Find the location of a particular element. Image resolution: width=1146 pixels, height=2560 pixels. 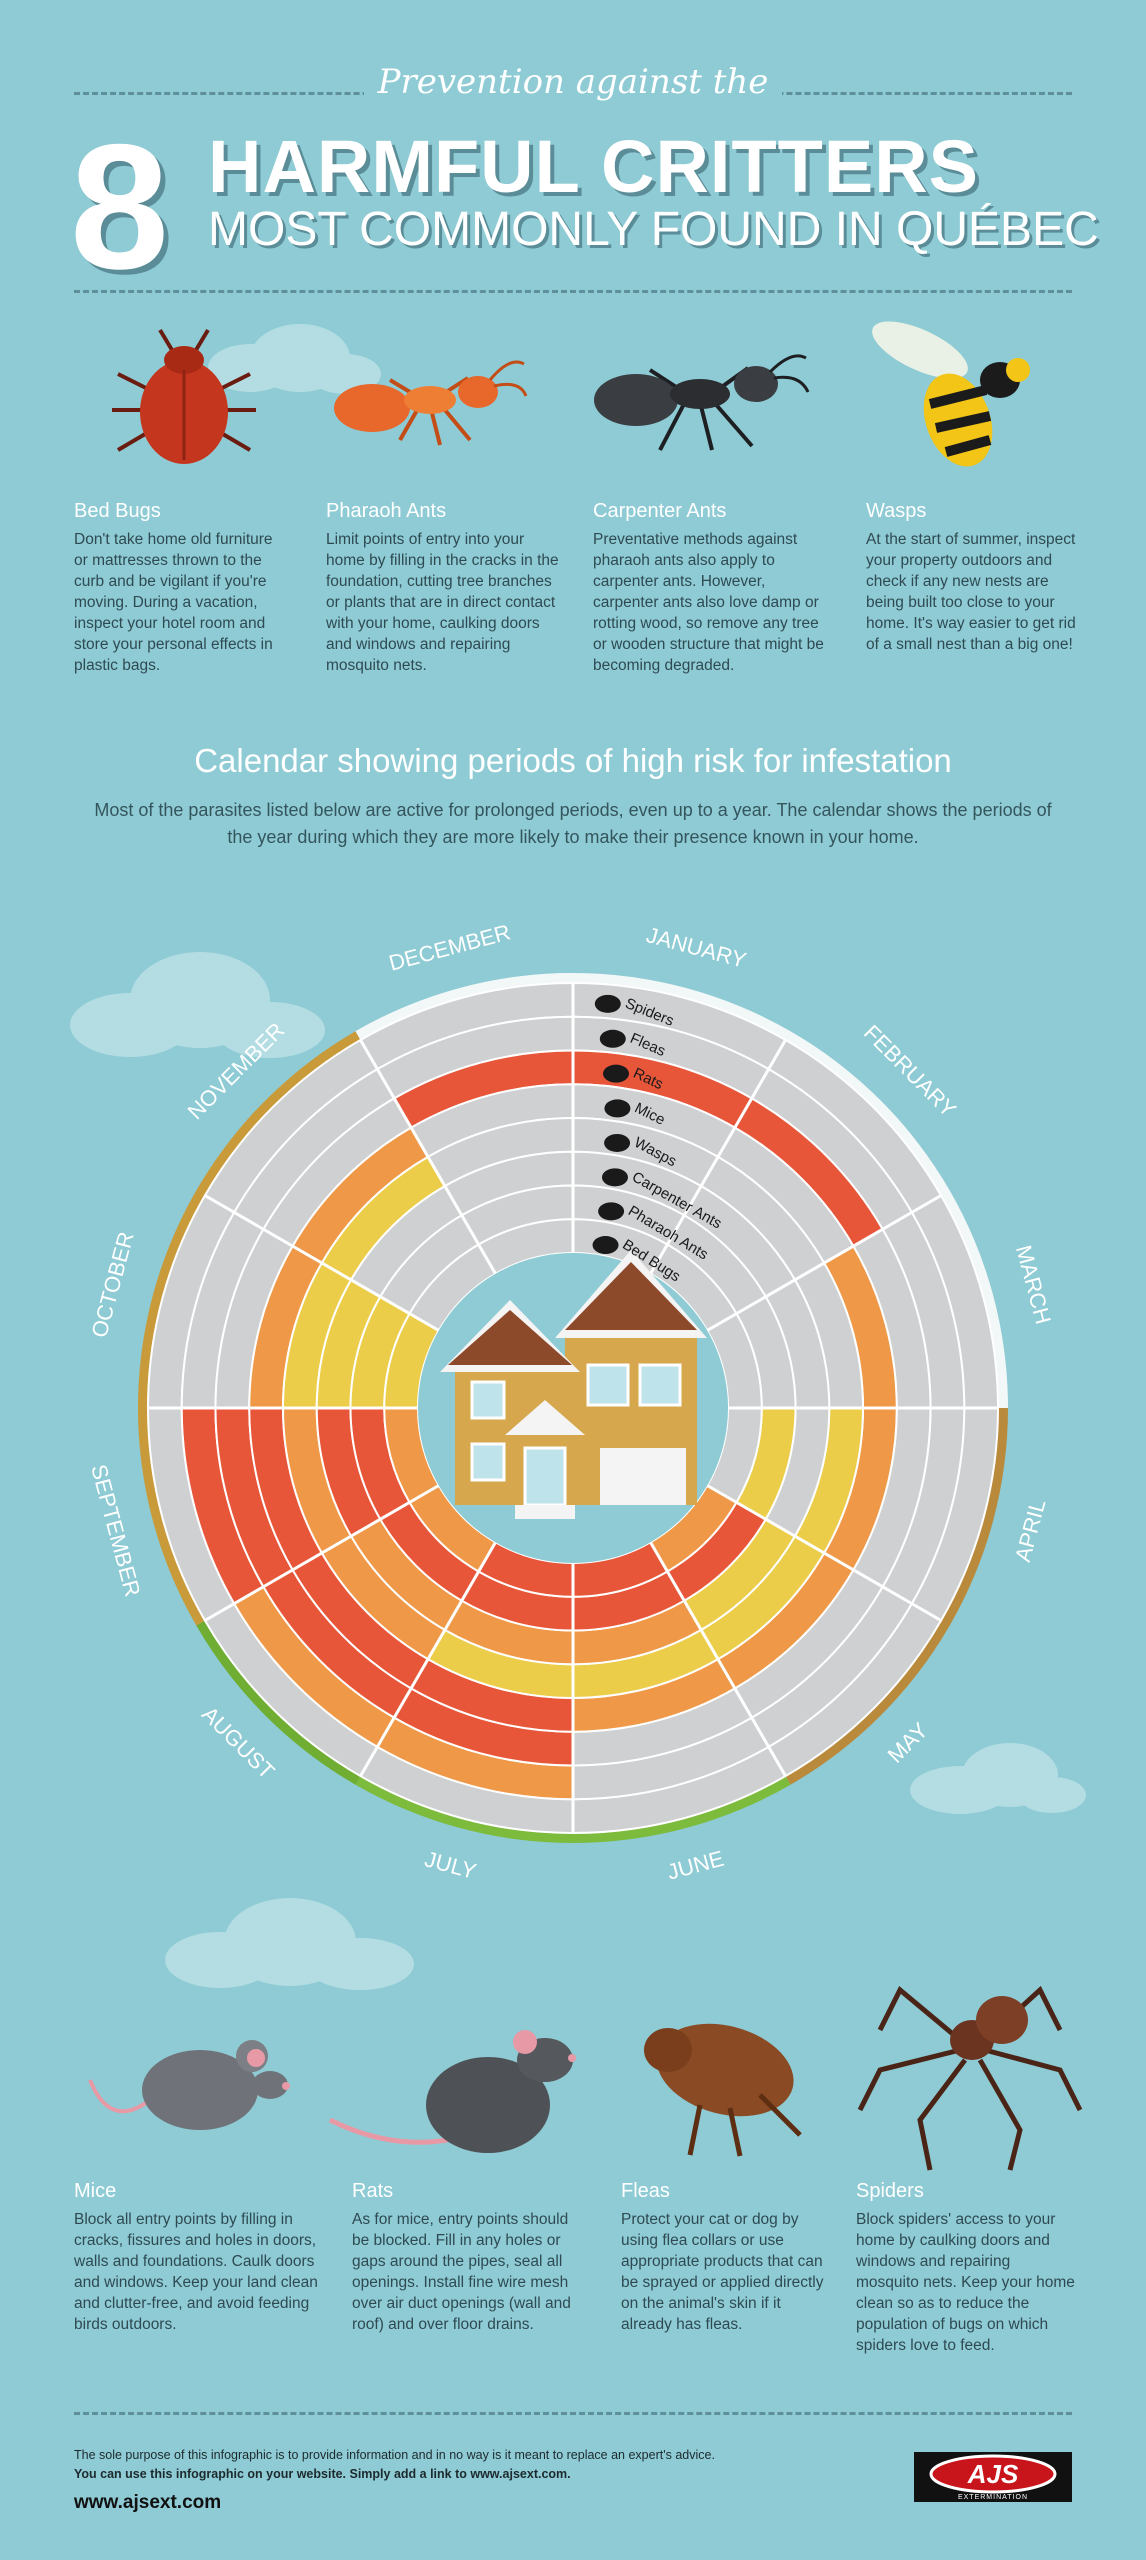

logo-subtext: EXTERMINATION is located at coordinates (993, 2497).